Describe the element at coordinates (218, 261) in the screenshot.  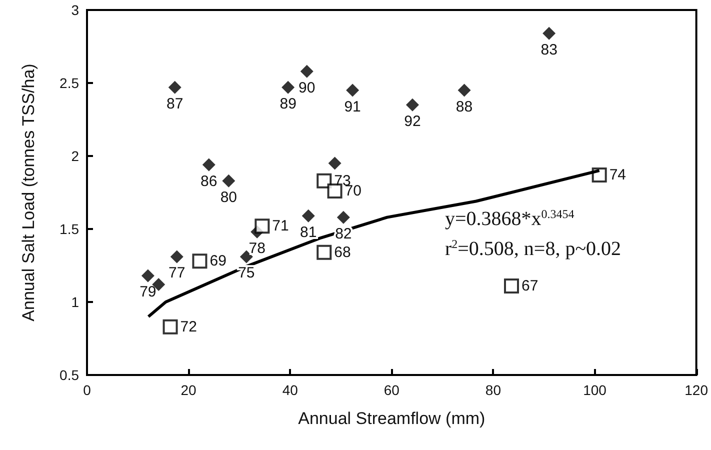
I see `annotation: 69` at that location.